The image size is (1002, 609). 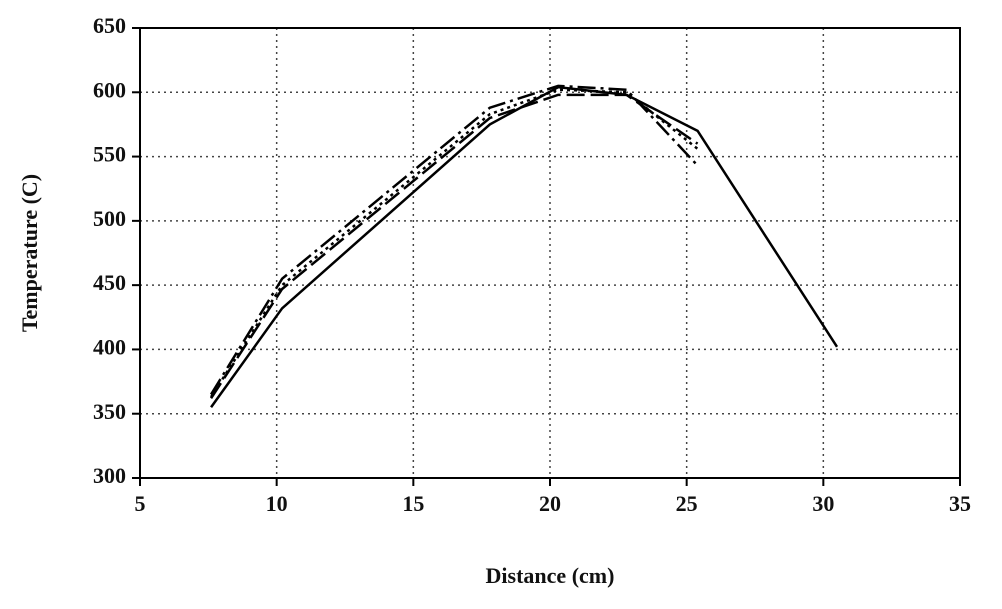 I want to click on y-tick-label: 300, so click(x=109, y=475).